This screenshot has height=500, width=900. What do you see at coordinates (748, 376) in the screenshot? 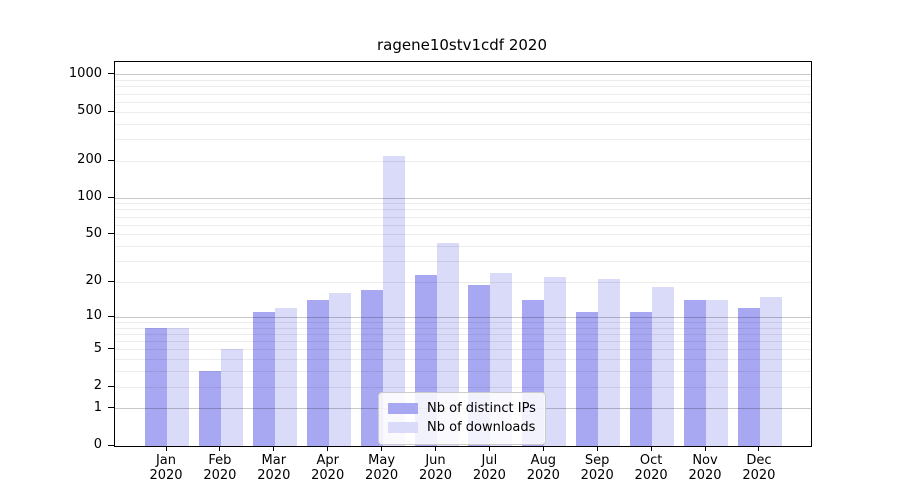
I see `bar-distinct-ips-dec` at bounding box center [748, 376].